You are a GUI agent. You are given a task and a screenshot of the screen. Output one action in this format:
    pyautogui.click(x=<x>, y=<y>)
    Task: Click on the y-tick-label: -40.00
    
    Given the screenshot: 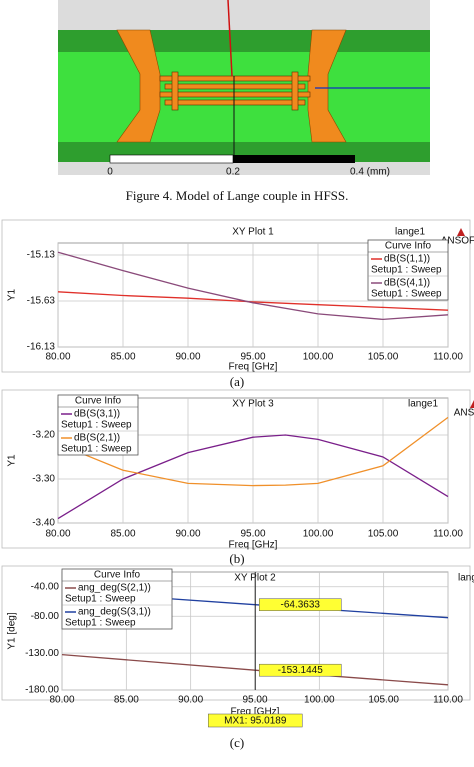 What is the action you would take?
    pyautogui.click(x=45, y=586)
    